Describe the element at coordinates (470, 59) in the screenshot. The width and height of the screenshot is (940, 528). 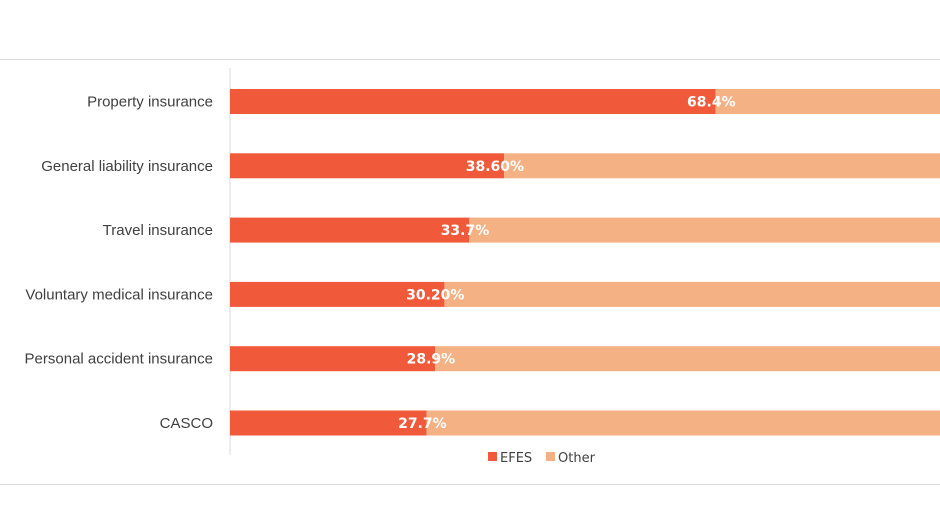
I see `top-divider` at that location.